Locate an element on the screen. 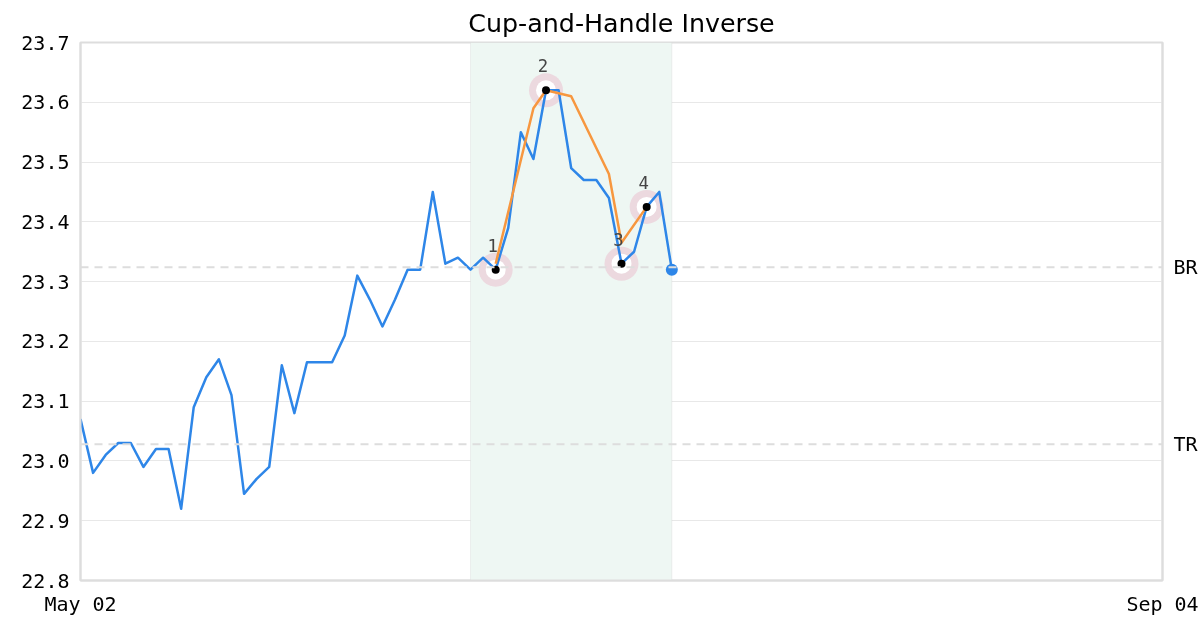 This screenshot has height=630, width=1200. y-tick-label: 23.4 is located at coordinates (45, 221).